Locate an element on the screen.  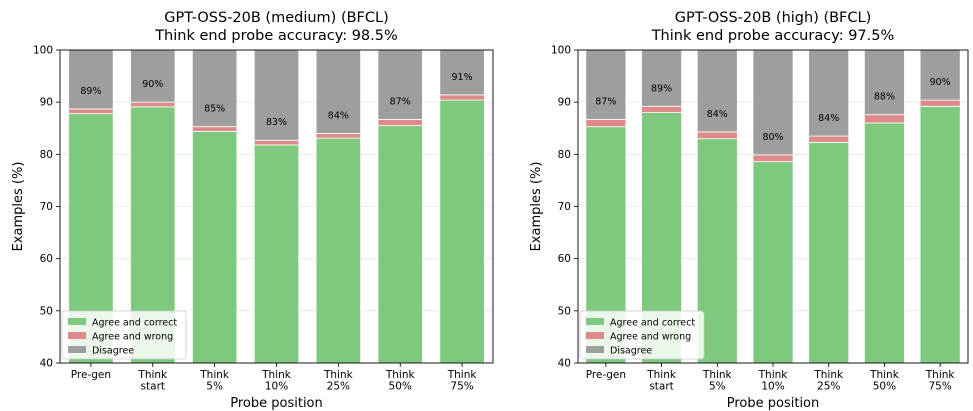
x-tick-label: 10% is located at coordinates (772, 387).